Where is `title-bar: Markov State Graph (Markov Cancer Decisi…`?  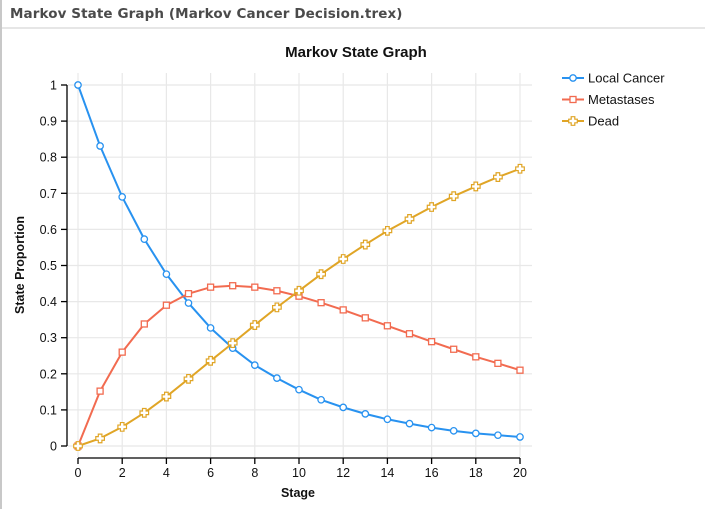 title-bar: Markov State Graph (Markov Cancer Decisi… is located at coordinates (353, 14).